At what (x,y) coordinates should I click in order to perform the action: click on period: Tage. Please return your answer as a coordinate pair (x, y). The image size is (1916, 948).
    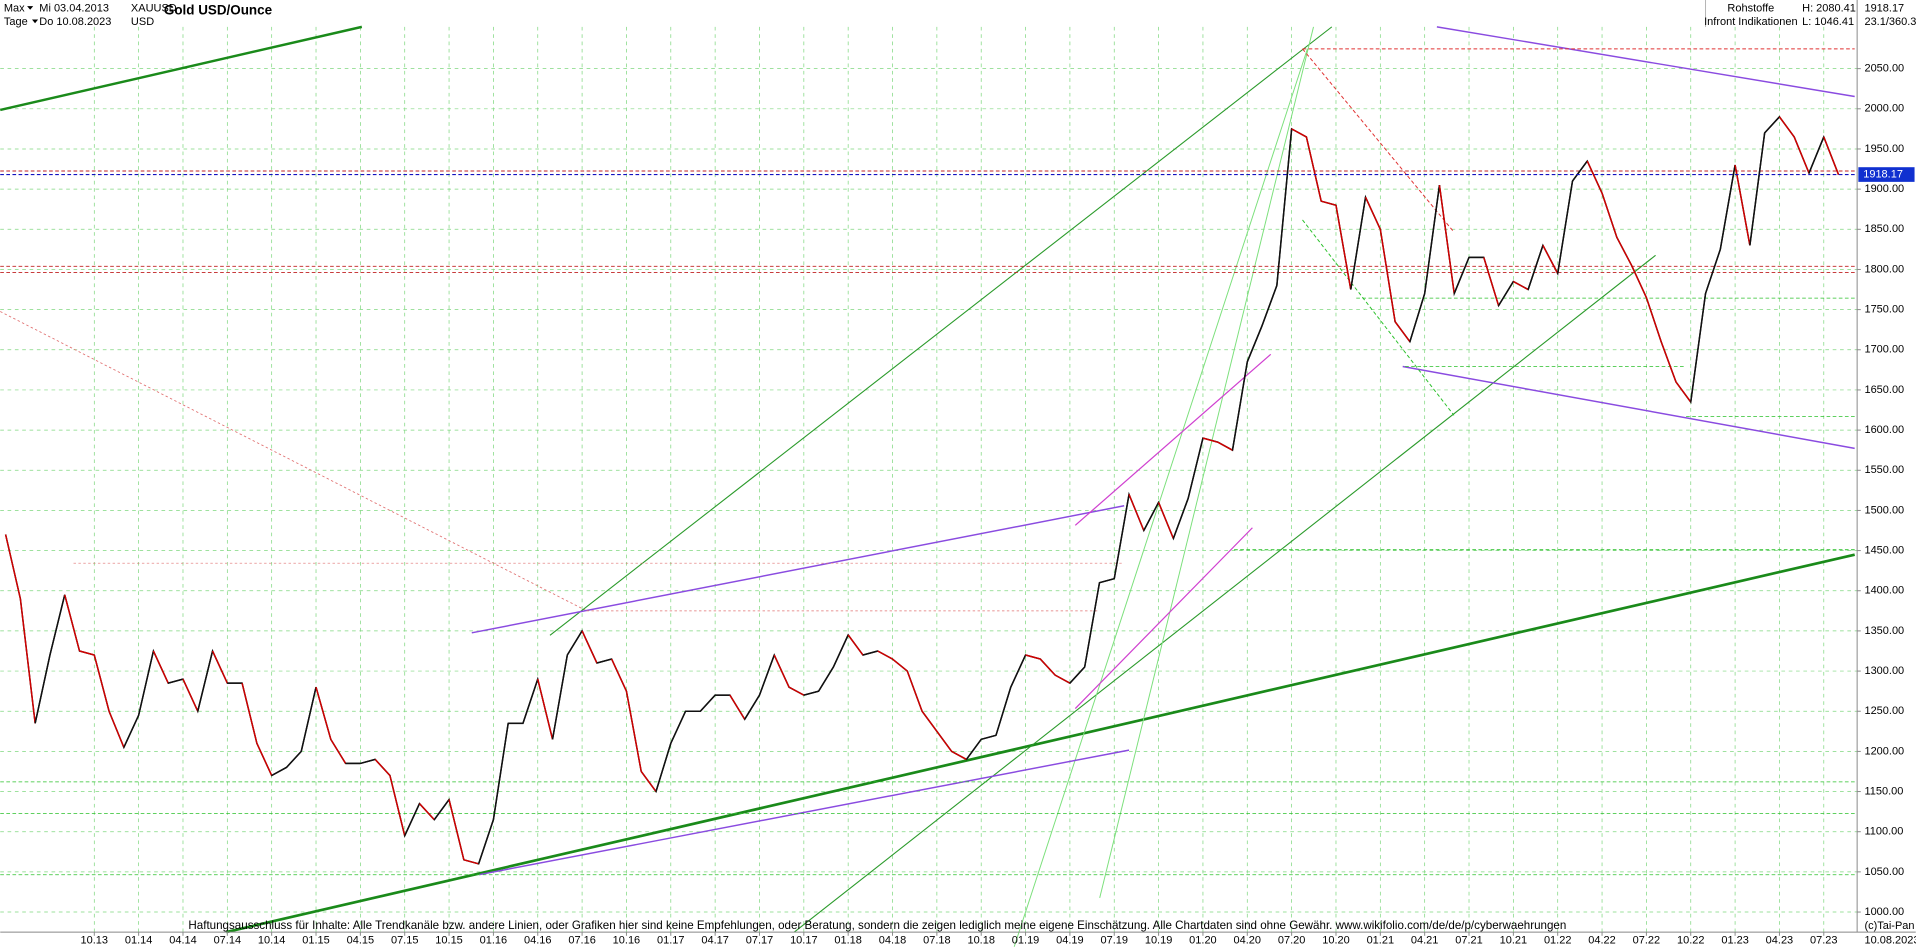
    Looking at the image, I should click on (16, 22).